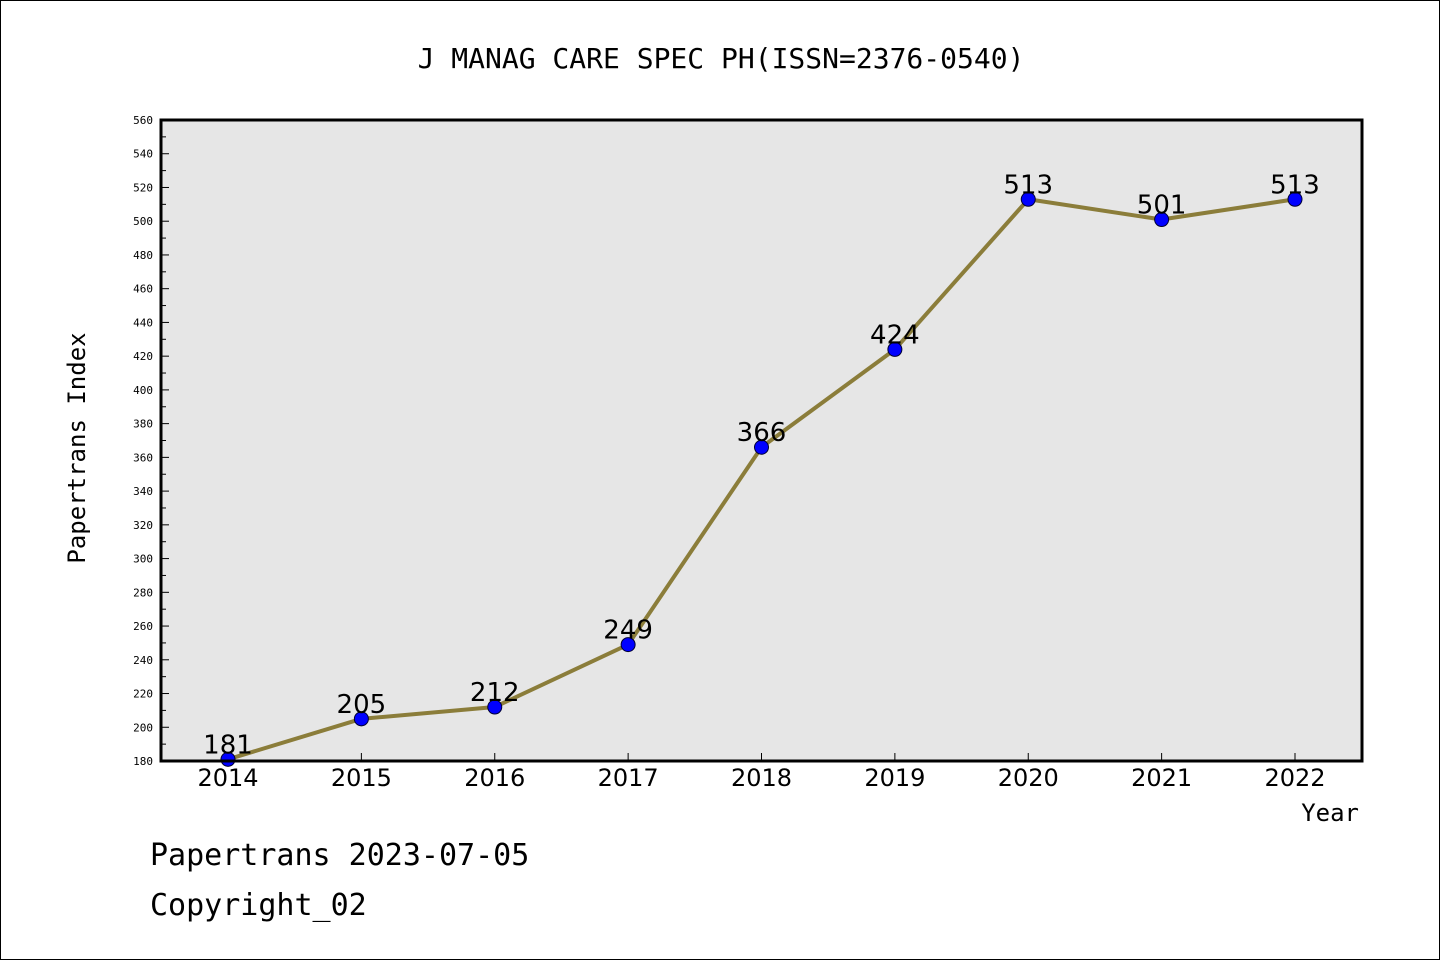 This screenshot has height=964, width=1440. I want to click on y-tick-label: 420, so click(143, 356).